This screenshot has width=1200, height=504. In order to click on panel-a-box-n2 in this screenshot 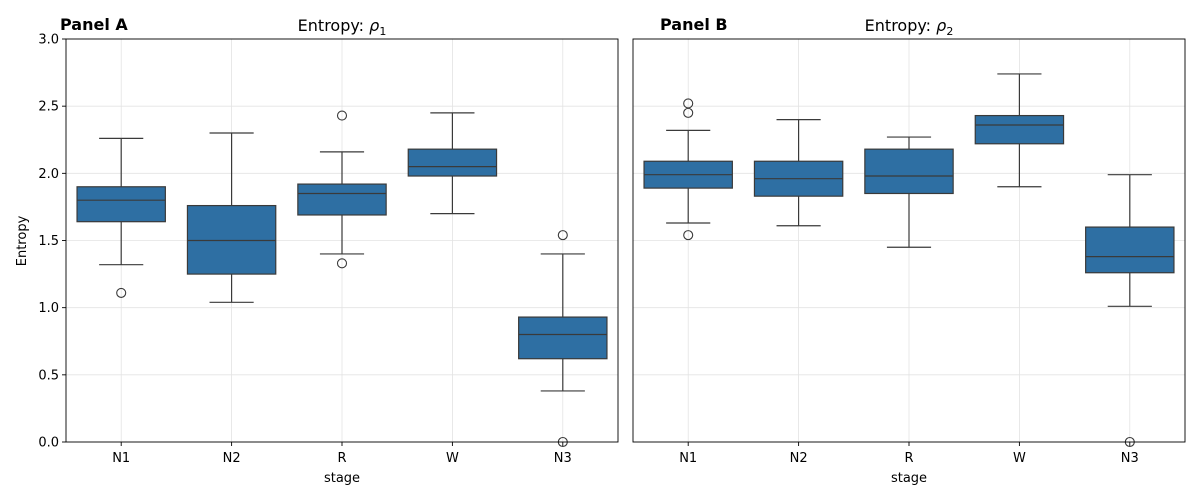, I will do `click(231, 217)`.